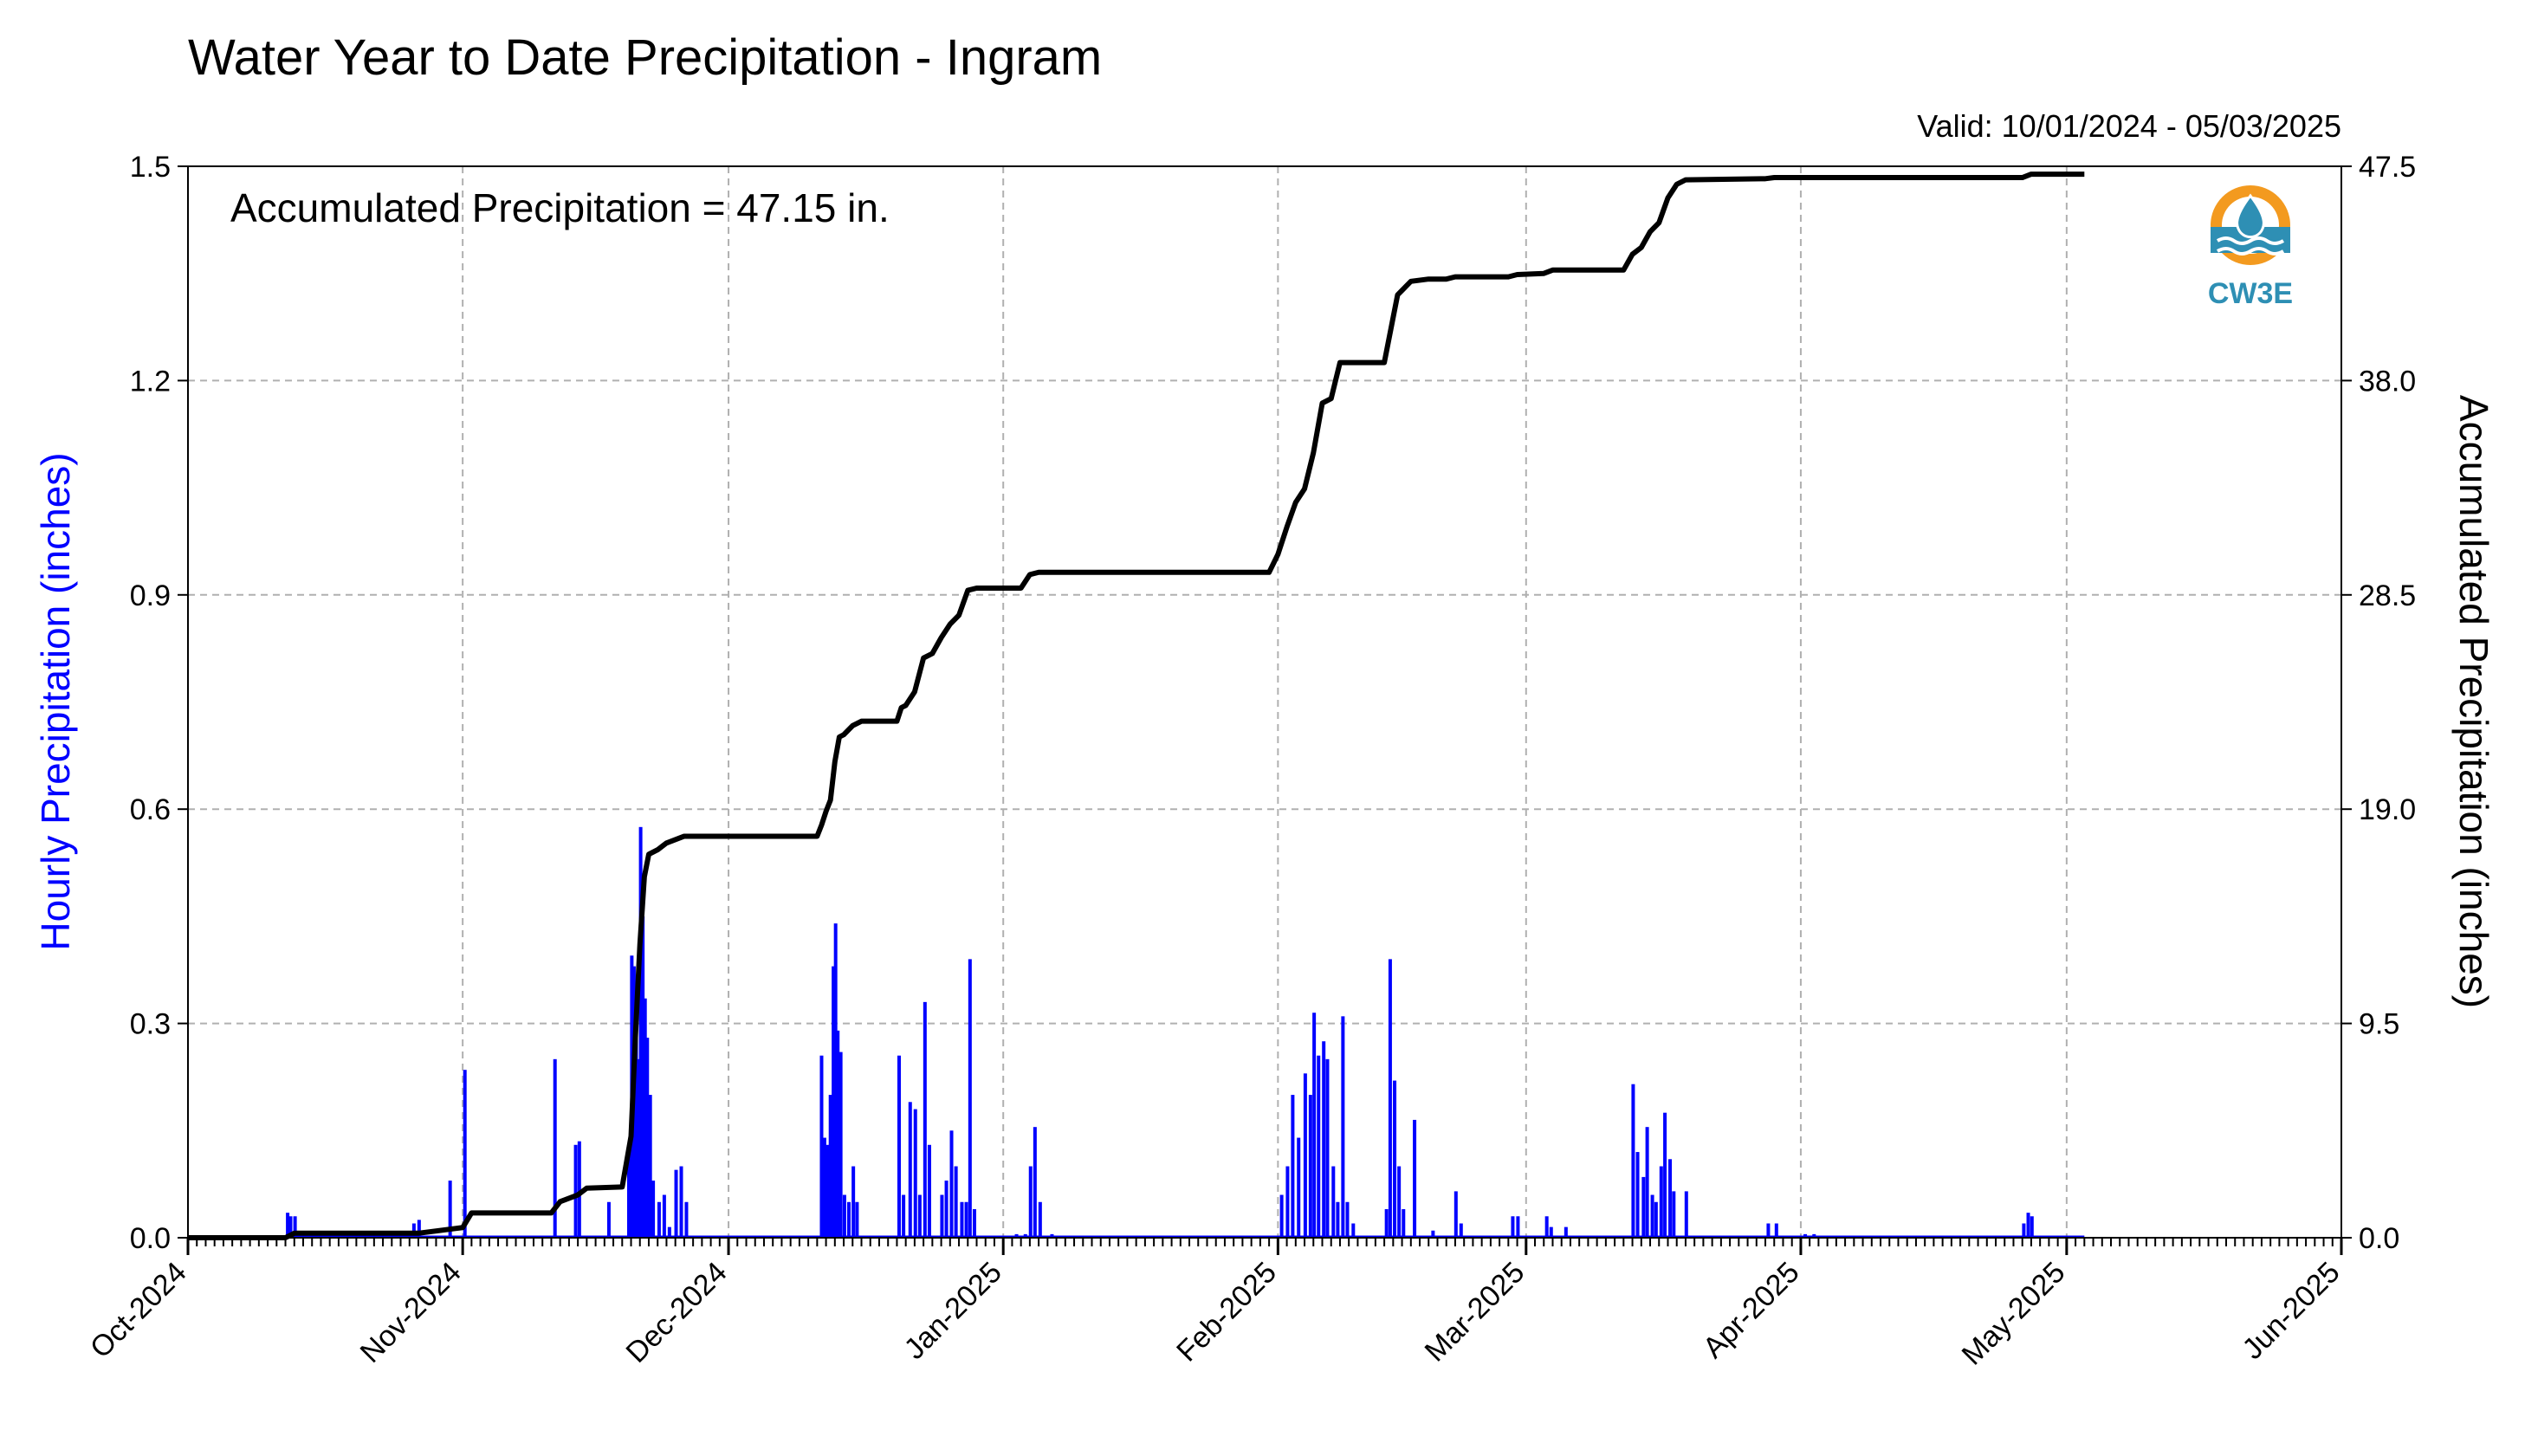  I want to click on x-tick-label: Nov-2024, so click(411, 1312).